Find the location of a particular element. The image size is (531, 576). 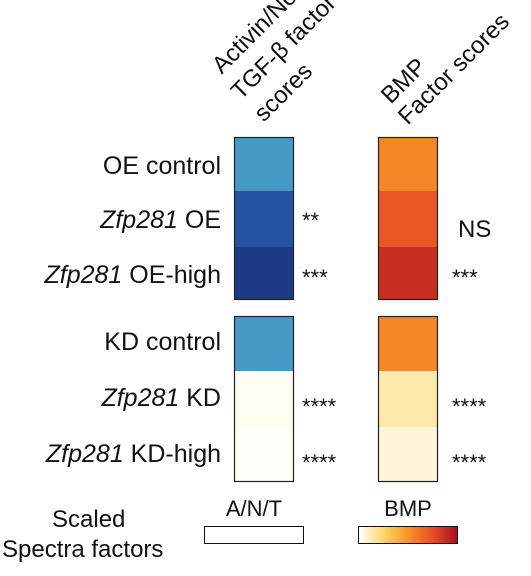

row-label-zfp281-kd: Zfp281 KD is located at coordinates (161, 398).